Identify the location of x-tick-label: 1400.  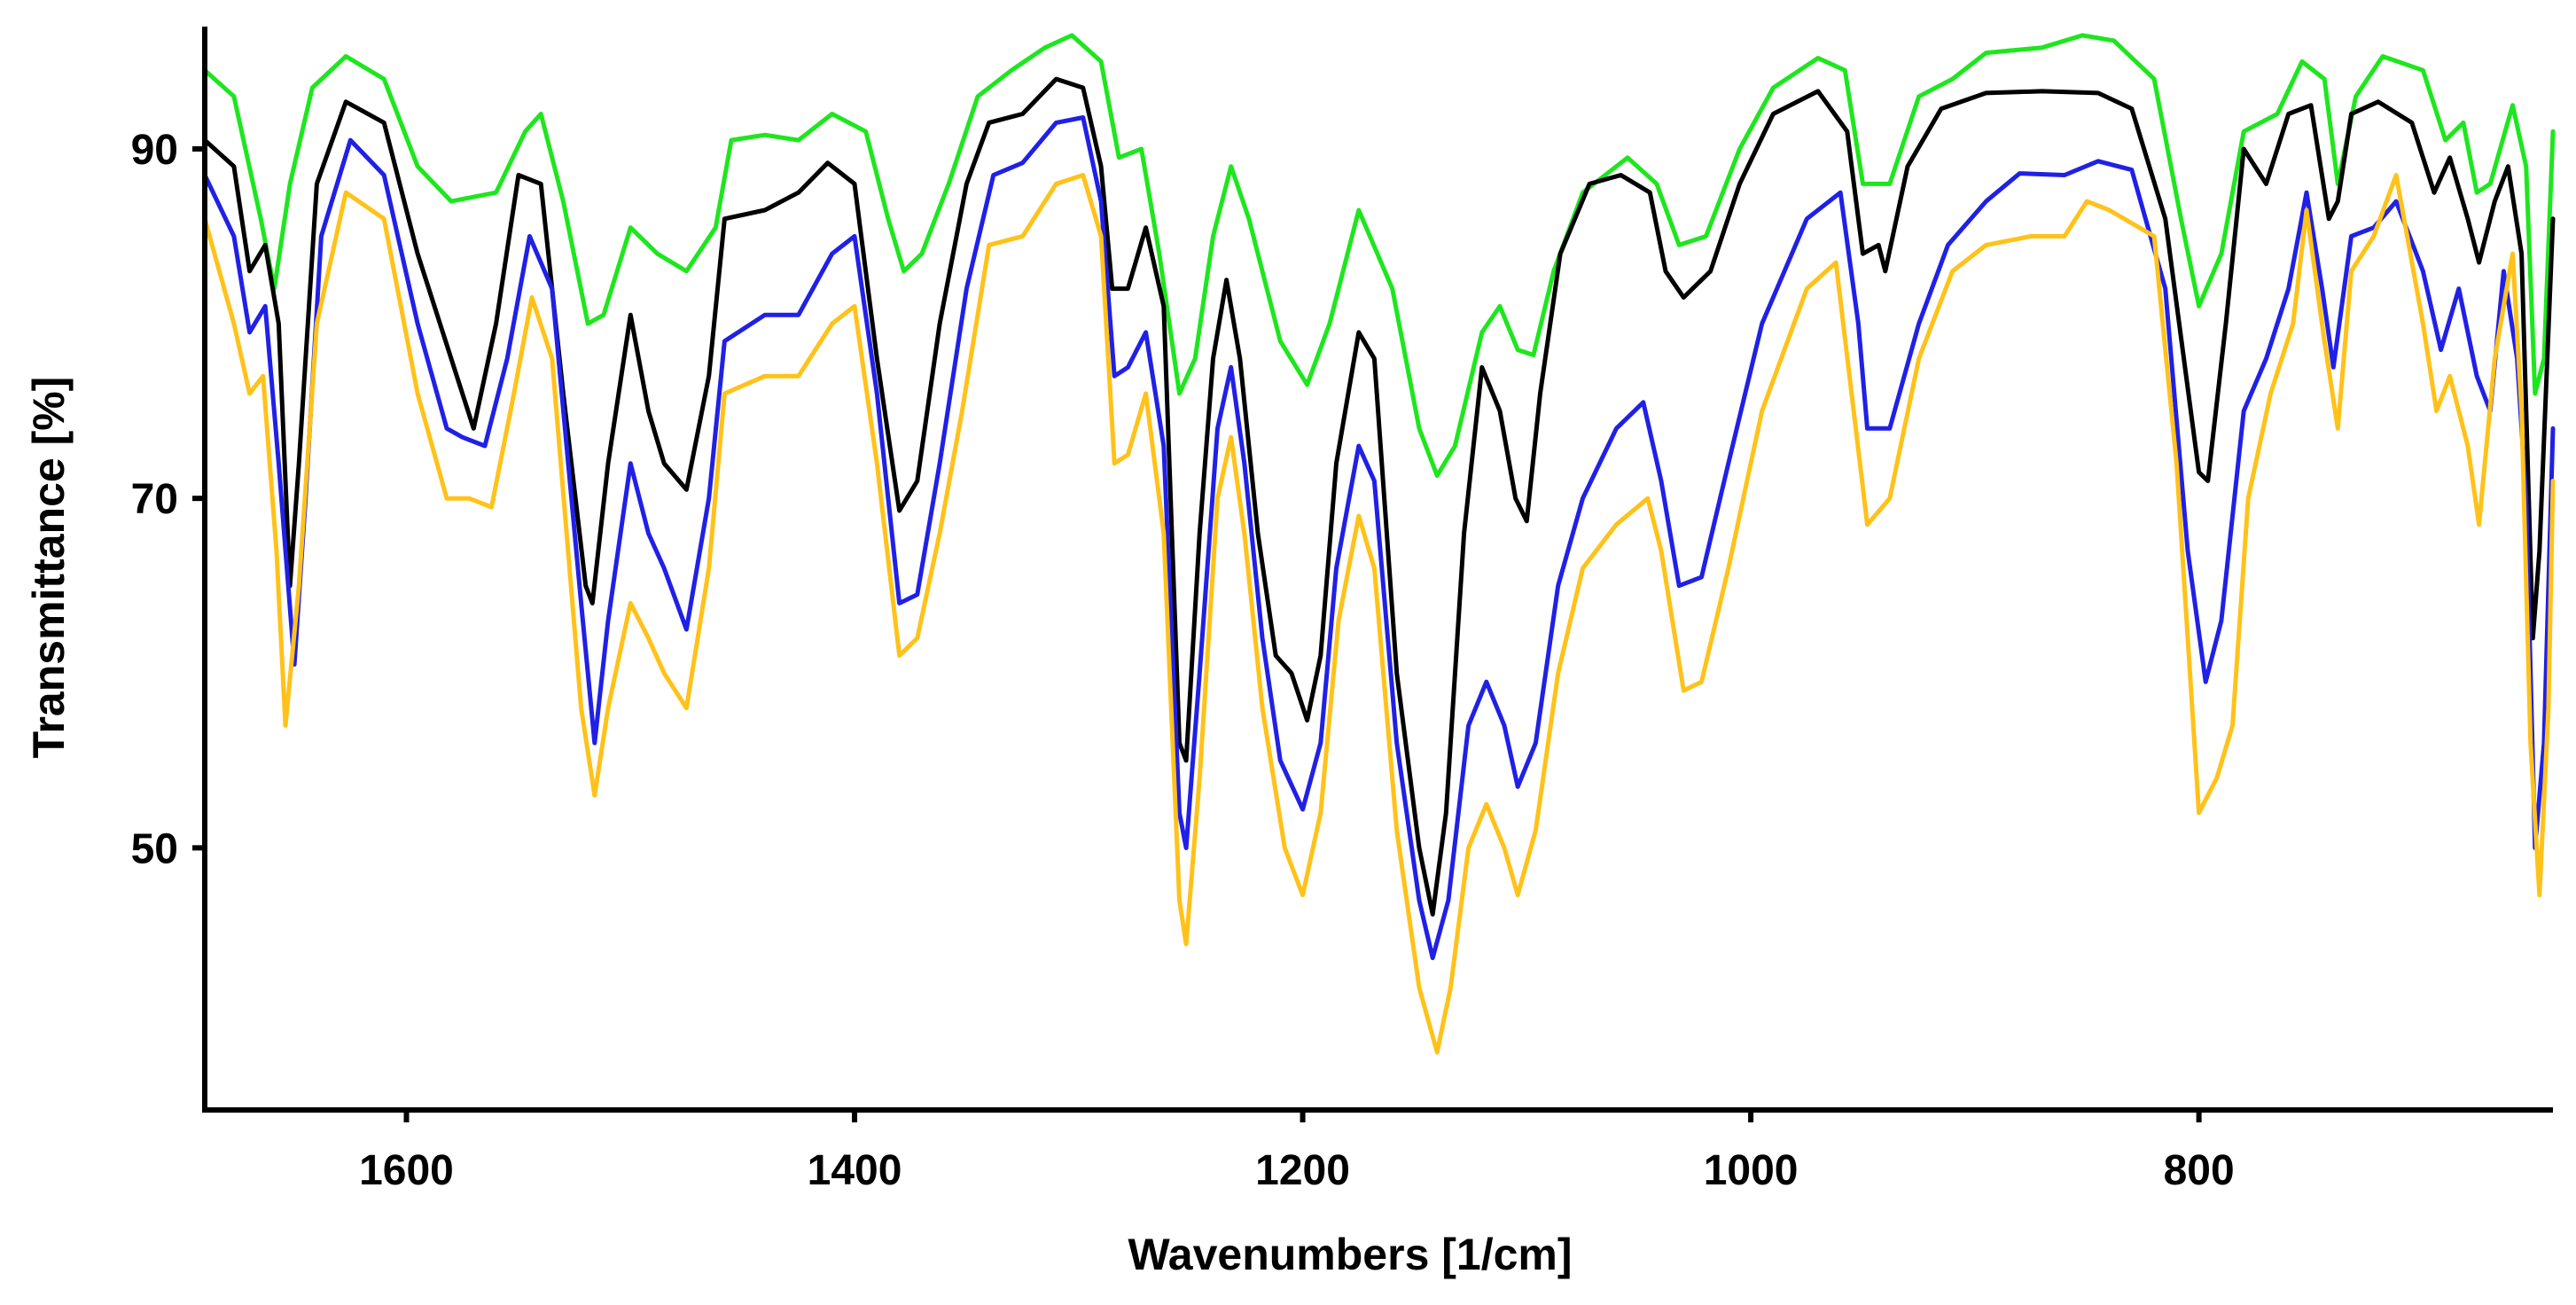
(855, 1171).